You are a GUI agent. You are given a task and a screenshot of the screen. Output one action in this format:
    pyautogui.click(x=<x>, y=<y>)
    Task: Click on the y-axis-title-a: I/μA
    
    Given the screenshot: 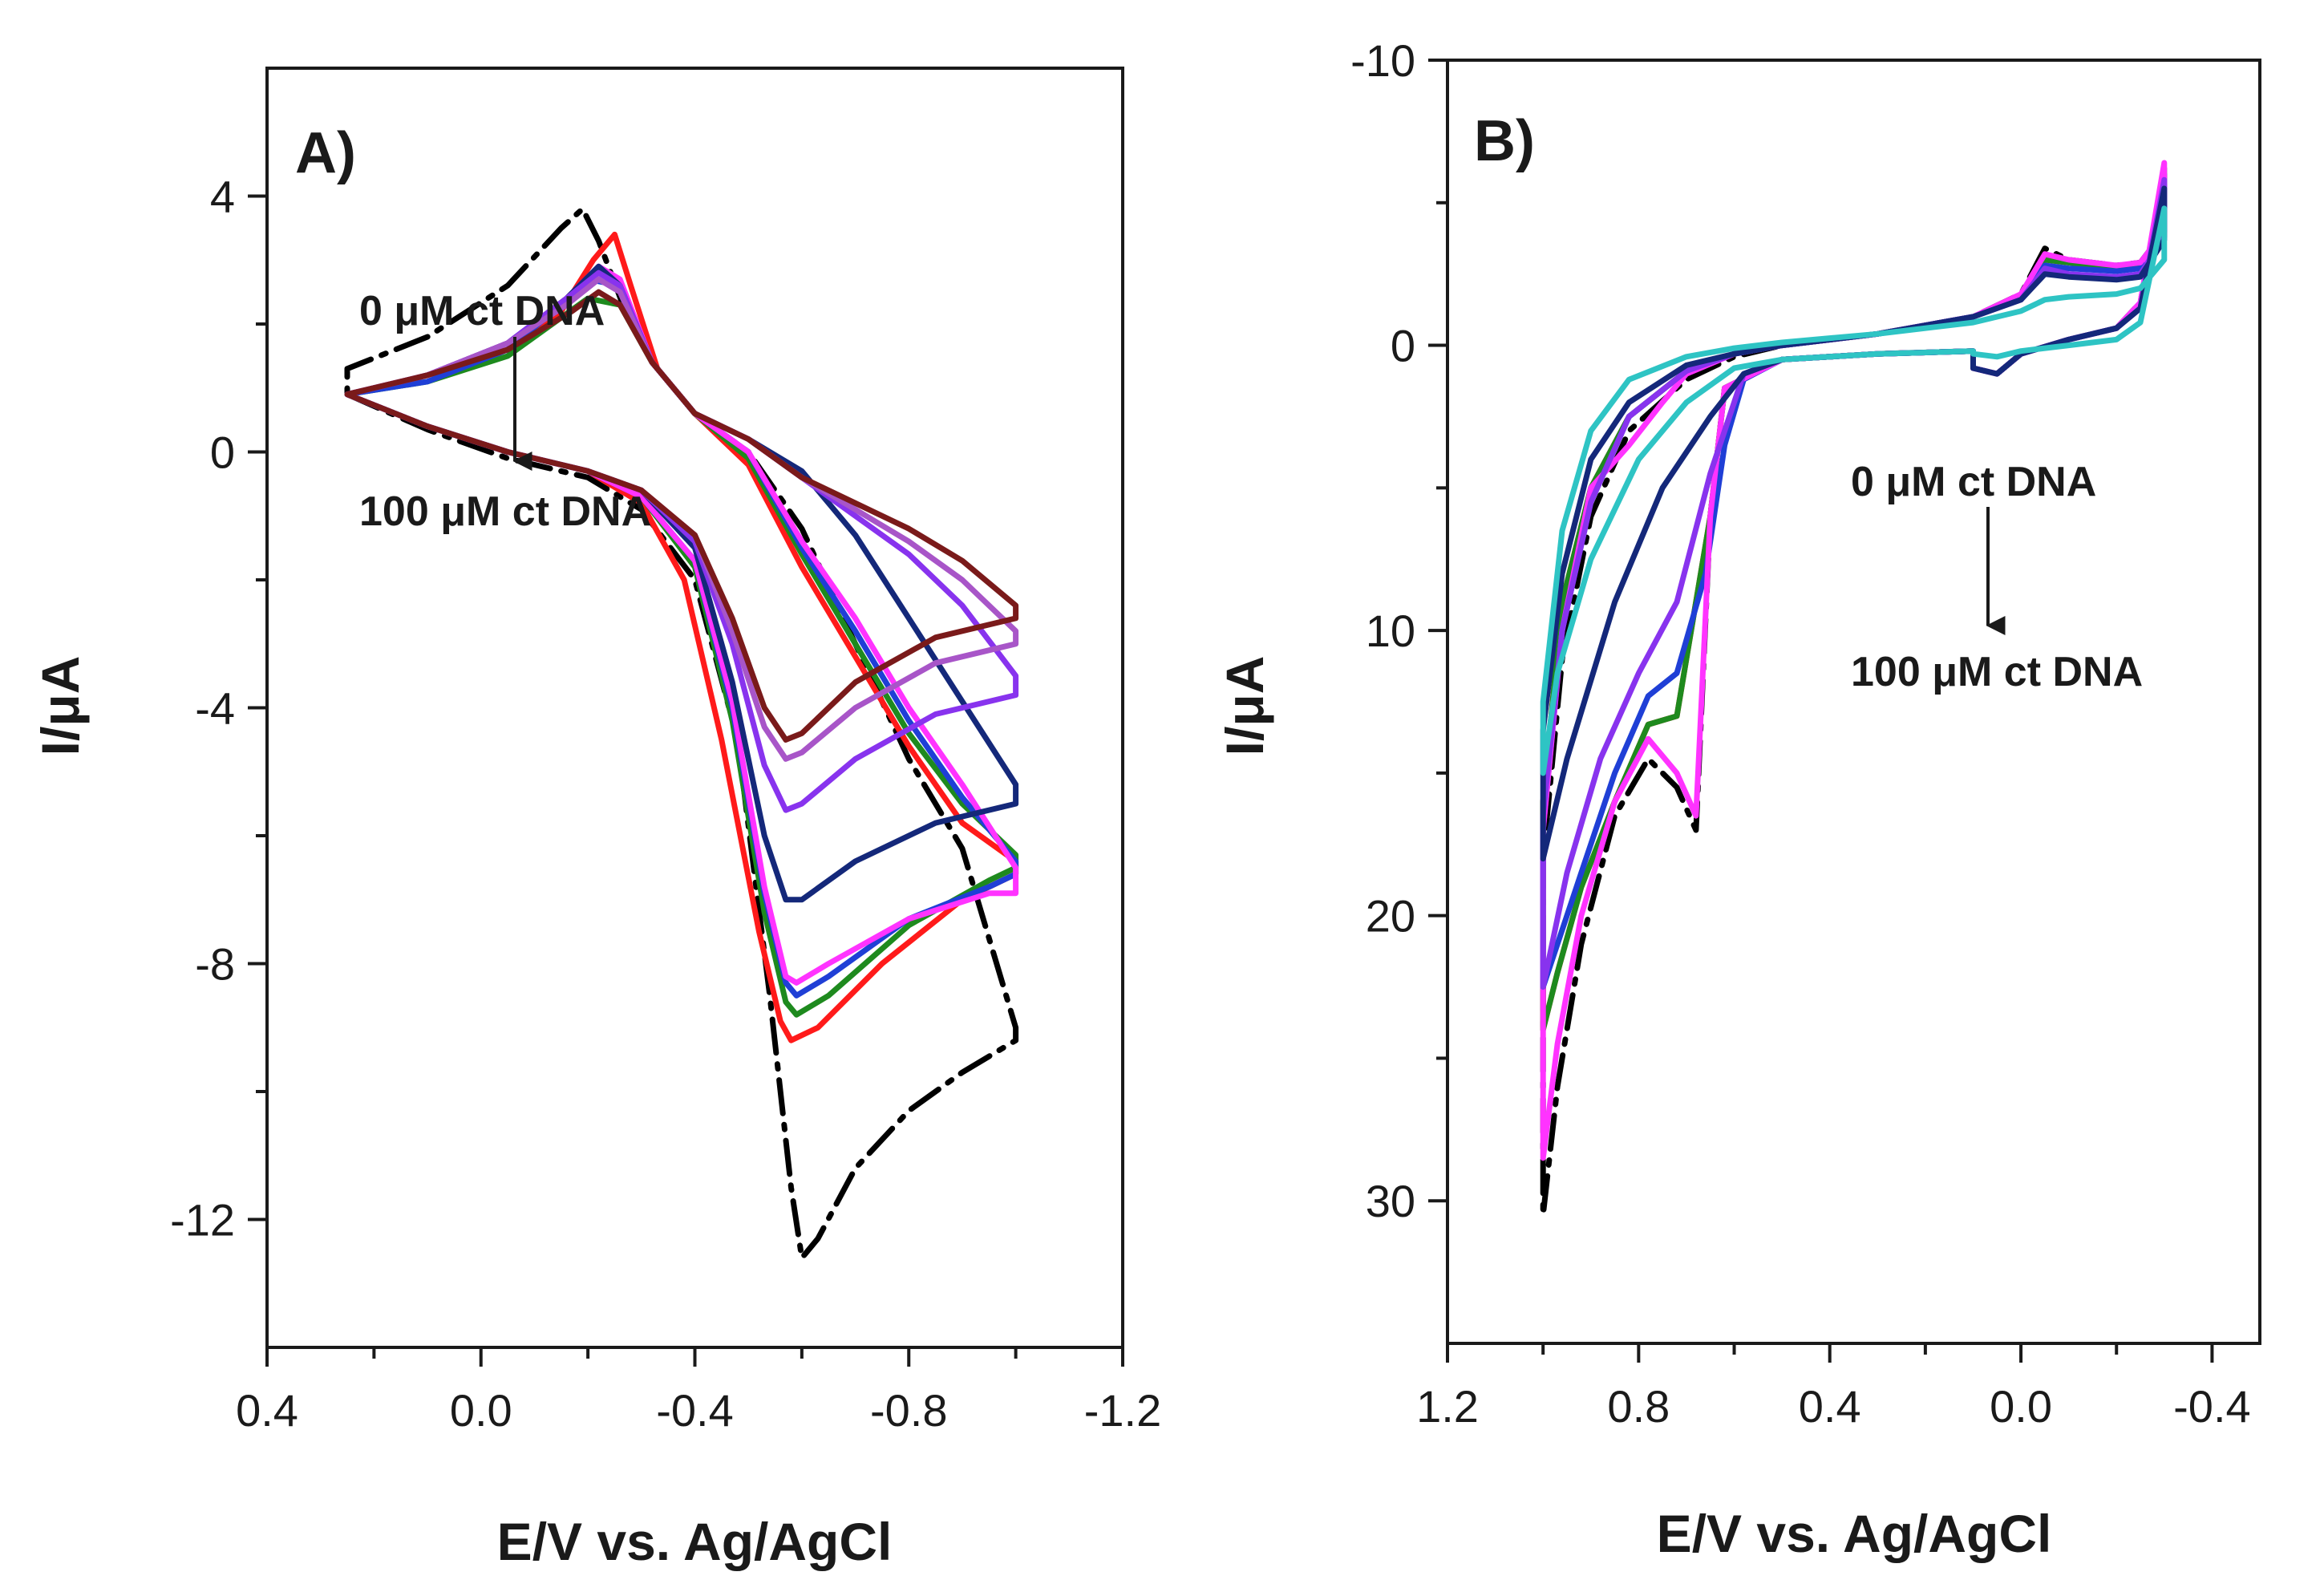 What is the action you would take?
    pyautogui.click(x=60, y=706)
    